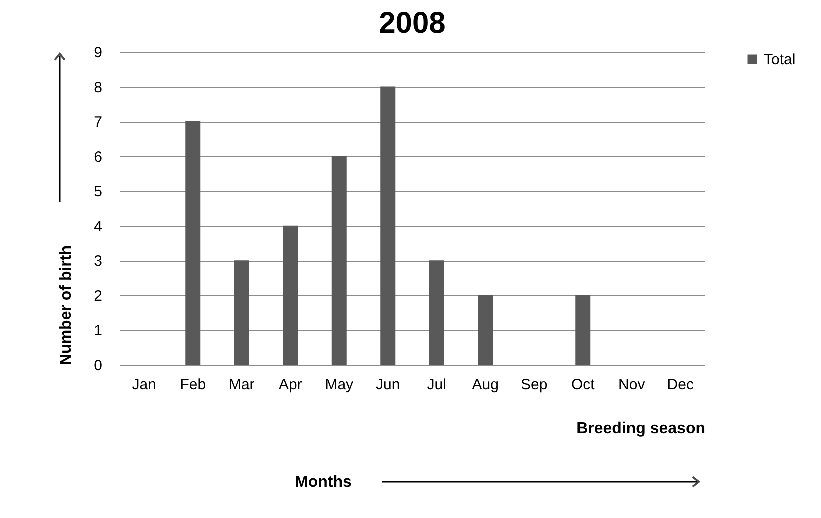  Describe the element at coordinates (98, 157) in the screenshot. I see `y-tick-label: 6` at that location.